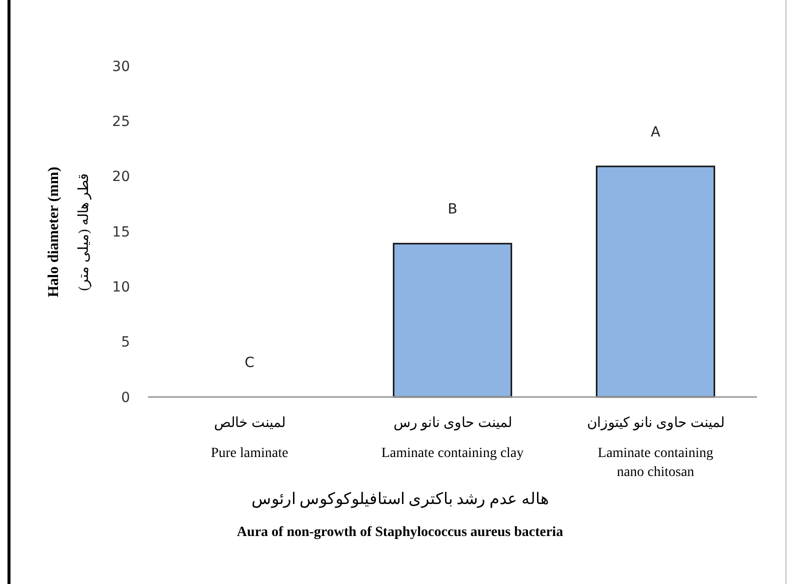  I want to click on y-tick-label: 5, so click(125, 342).